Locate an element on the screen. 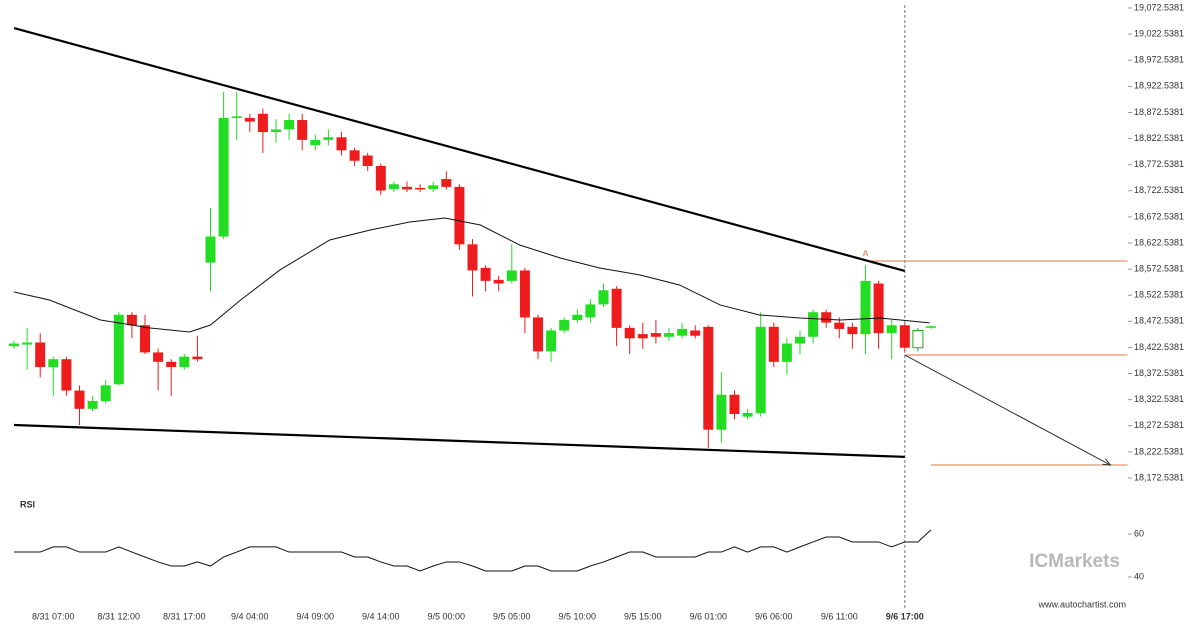 This screenshot has height=630, width=1200. arrow-head is located at coordinates (1107, 462).